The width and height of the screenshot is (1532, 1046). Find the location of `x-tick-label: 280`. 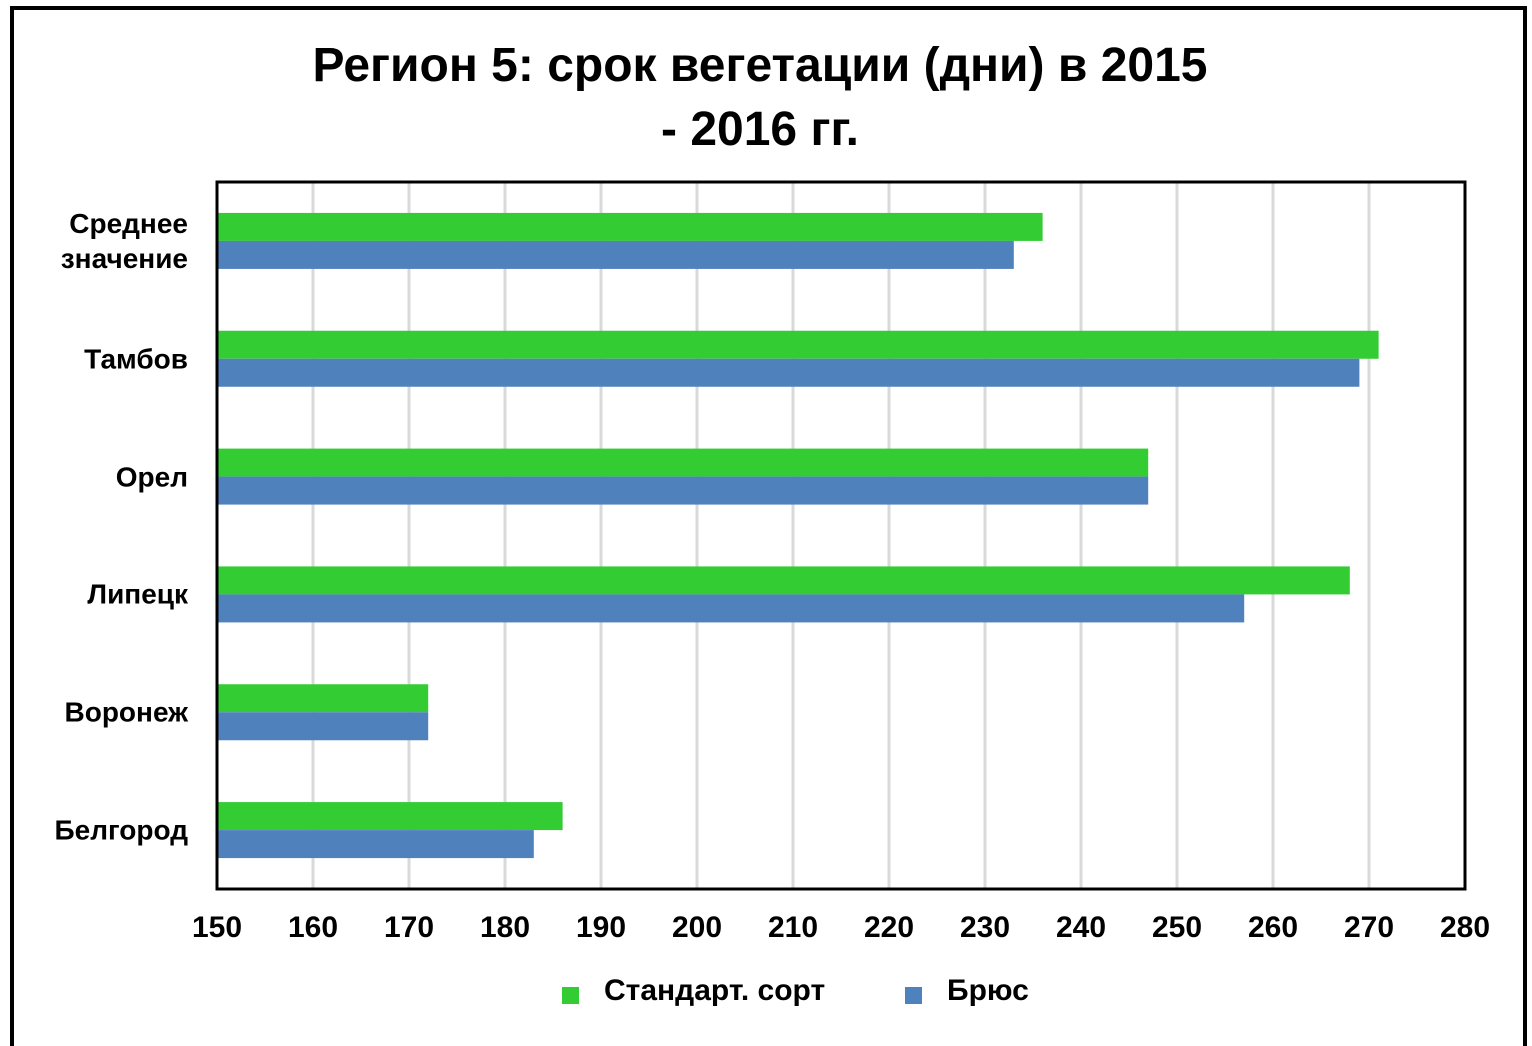

x-tick-label: 280 is located at coordinates (1465, 927).